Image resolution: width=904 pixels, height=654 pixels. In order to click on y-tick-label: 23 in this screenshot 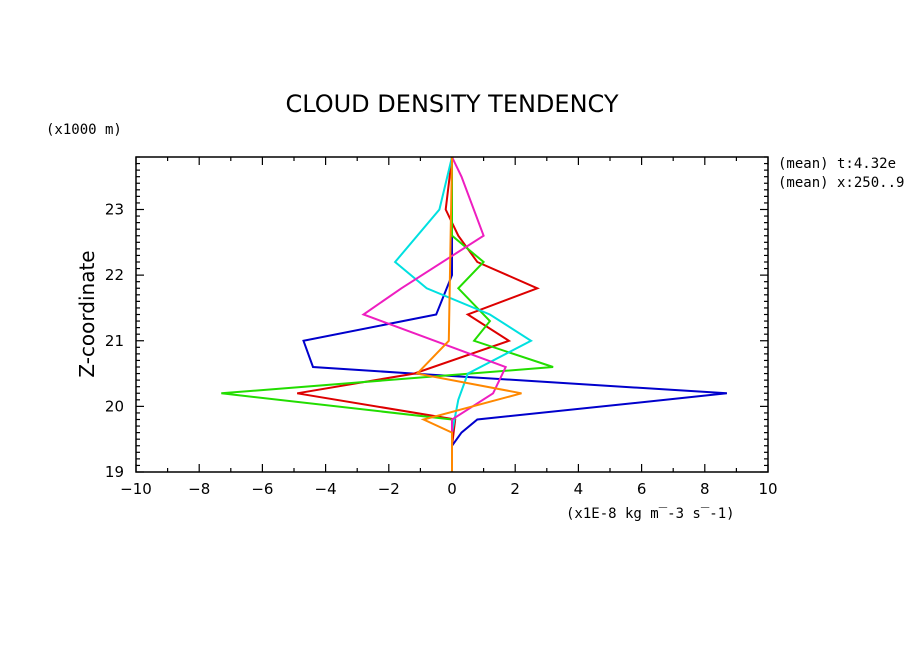, I will do `click(114, 210)`.